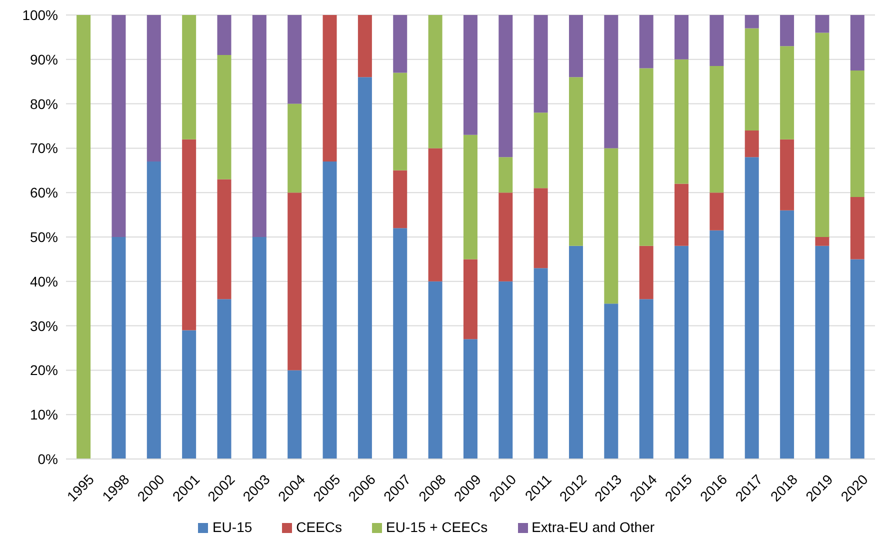 This screenshot has width=883, height=543. Describe the element at coordinates (44, 236) in the screenshot. I see `y-tick-label: 50%` at that location.